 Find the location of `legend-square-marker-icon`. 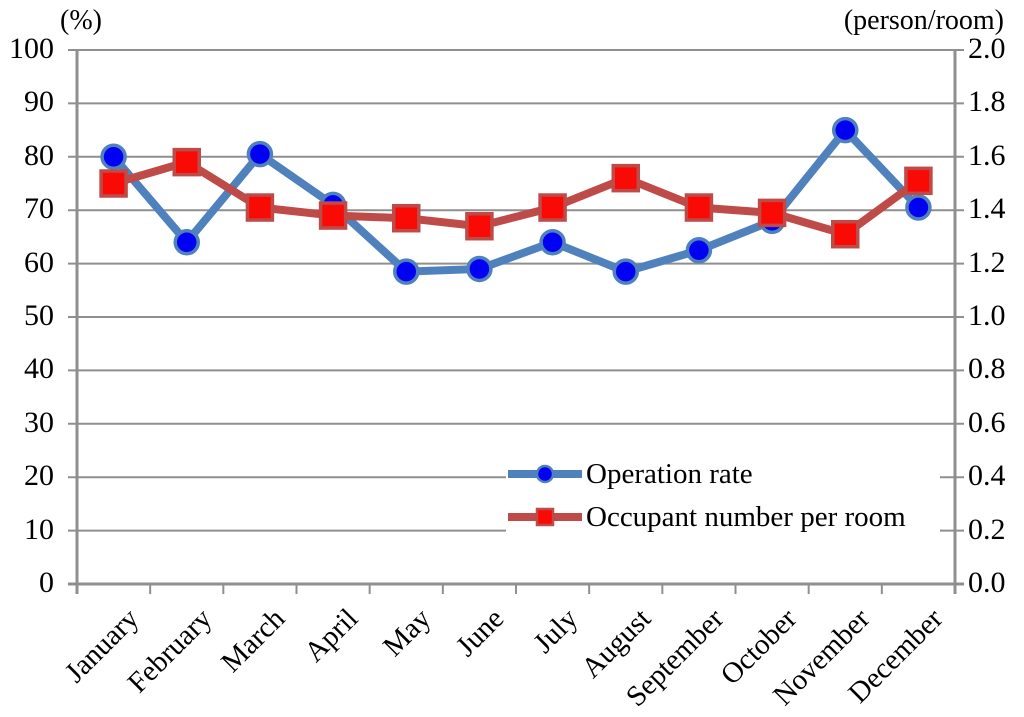

legend-square-marker-icon is located at coordinates (545, 516).